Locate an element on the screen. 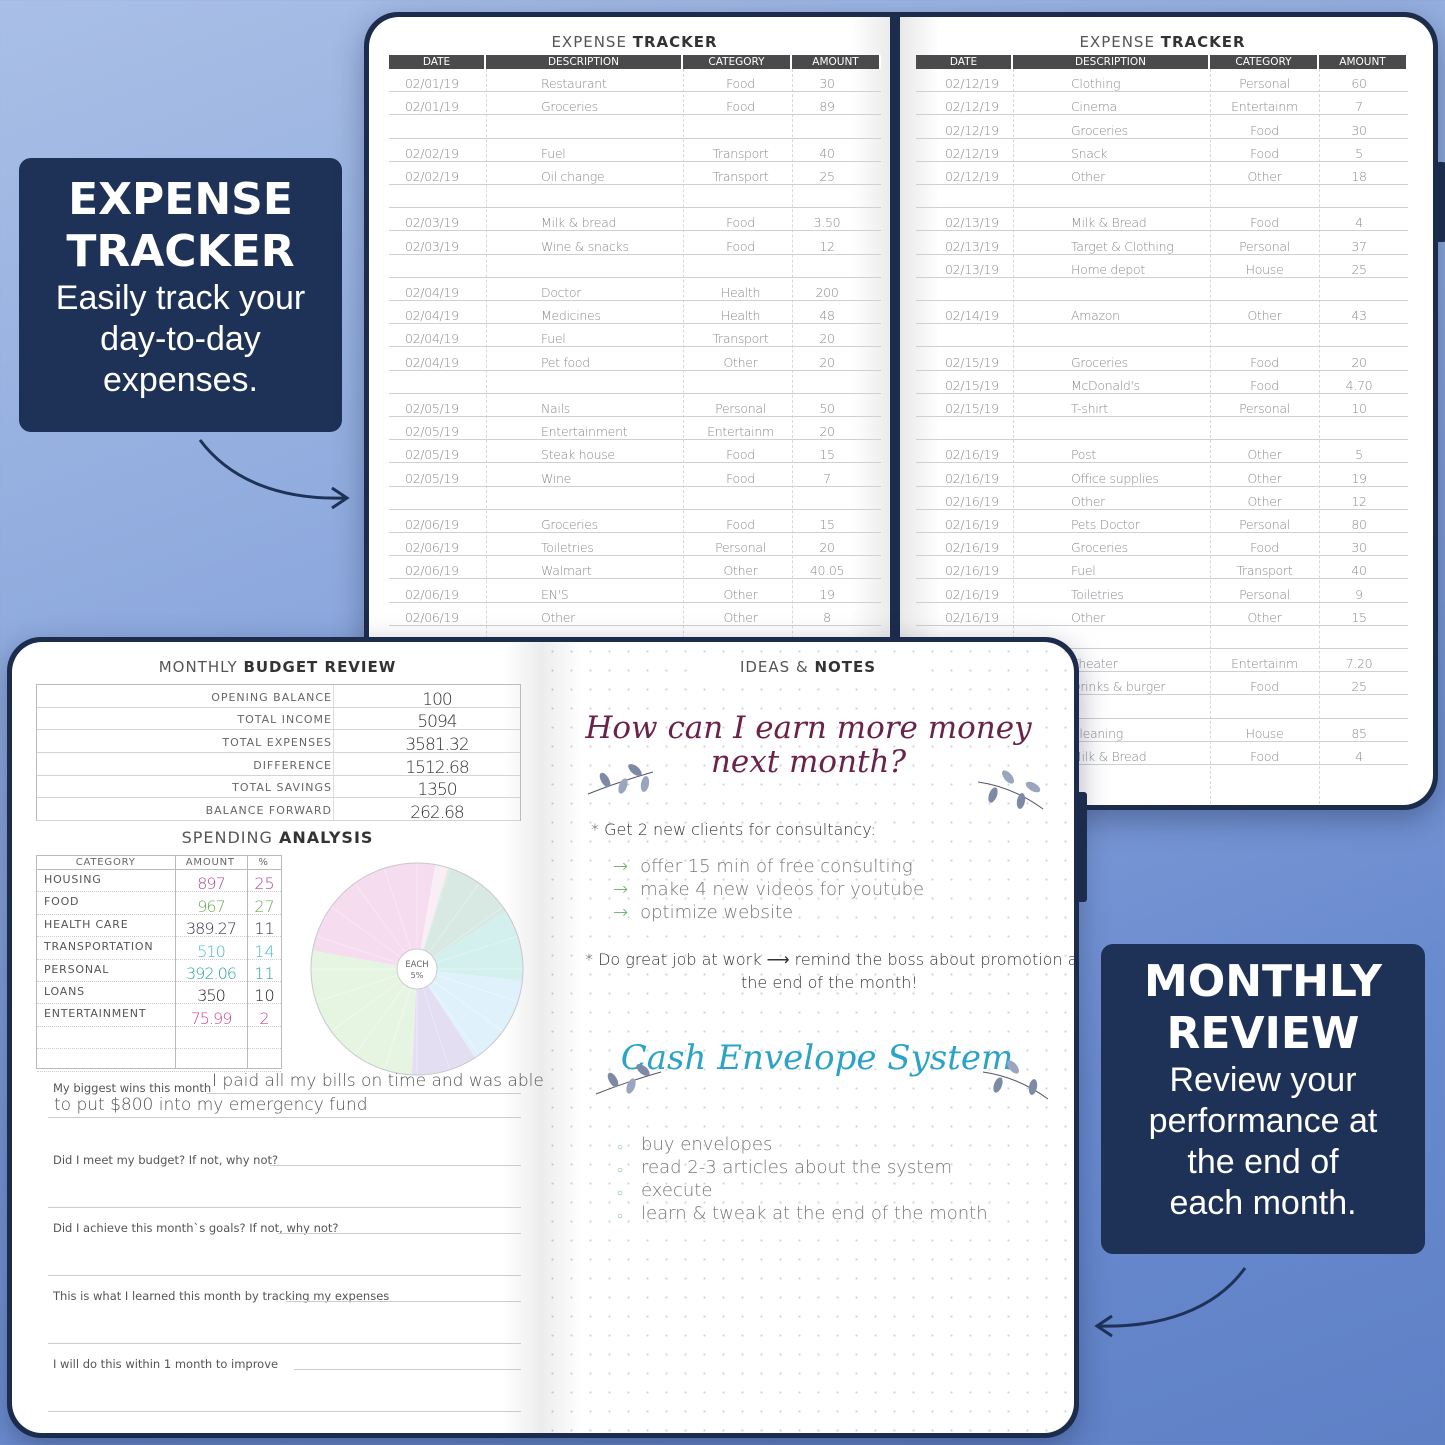  description-cell: Medicines is located at coordinates (571, 316).